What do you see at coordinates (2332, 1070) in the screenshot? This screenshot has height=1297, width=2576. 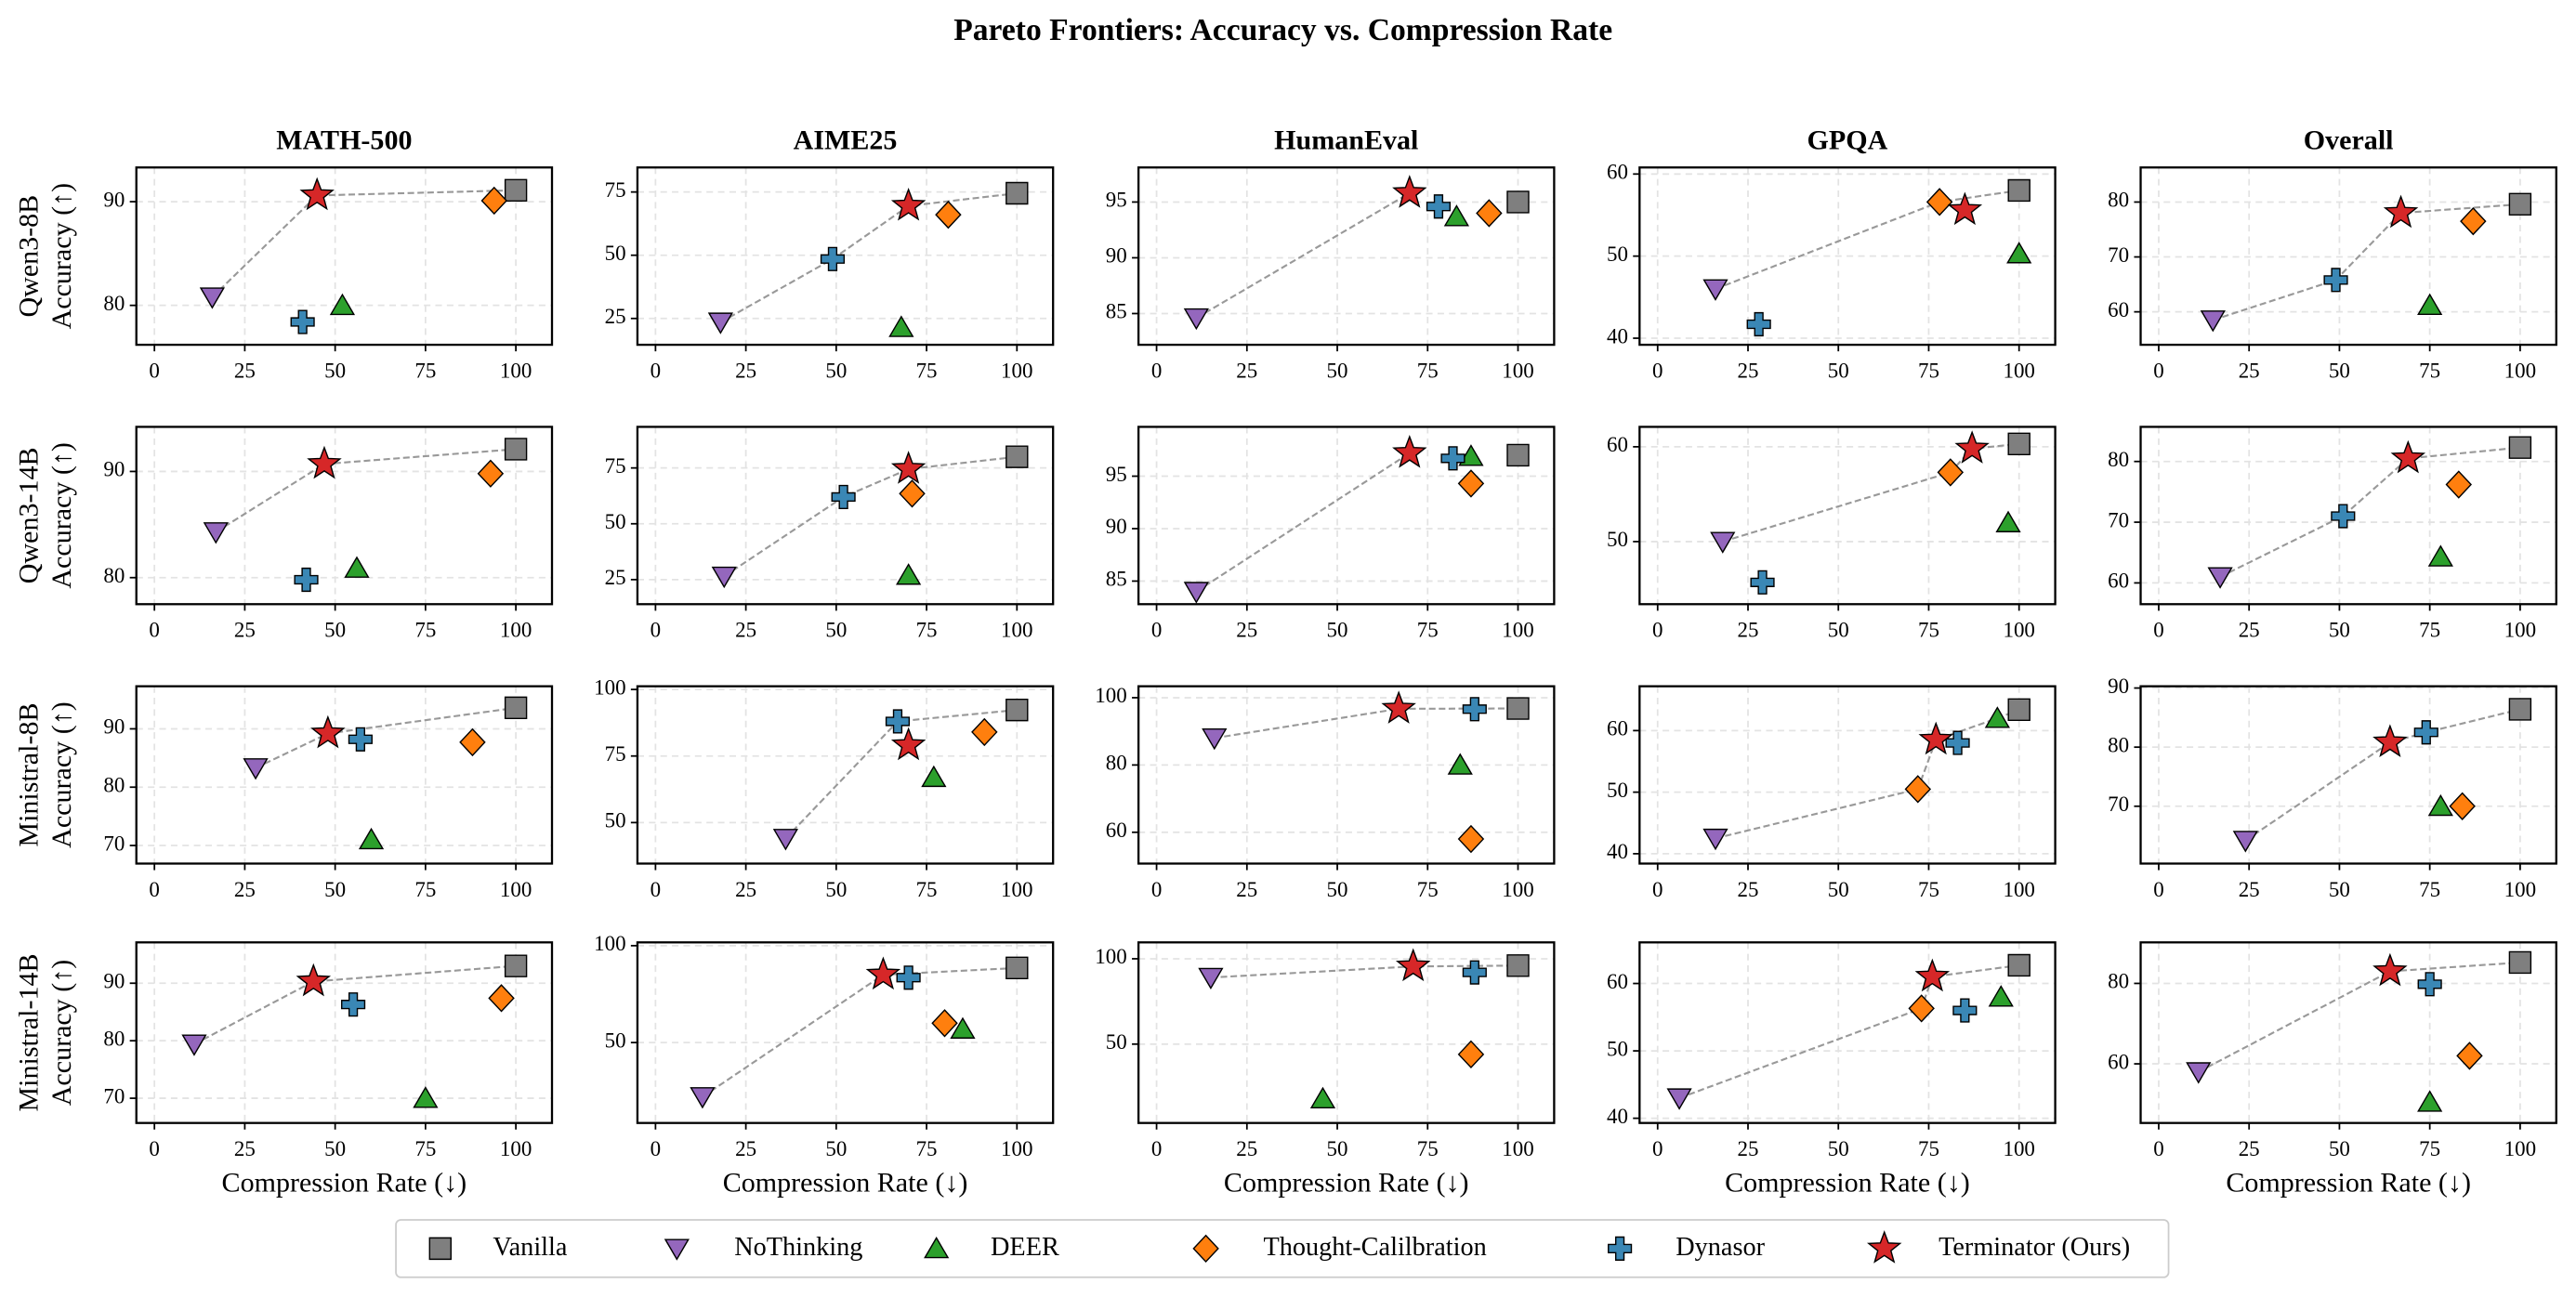 I see `subplot: 0 25 50 75 100 60 80 Compression Rate (↓)` at bounding box center [2332, 1070].